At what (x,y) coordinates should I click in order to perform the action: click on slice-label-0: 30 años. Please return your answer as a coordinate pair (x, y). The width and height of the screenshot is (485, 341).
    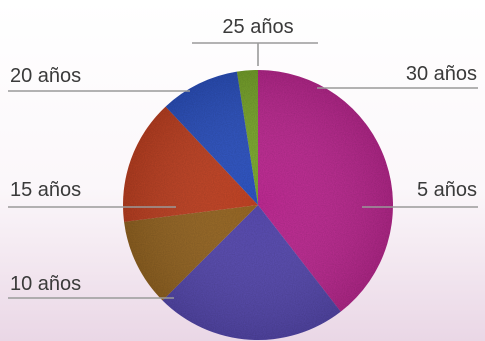
    Looking at the image, I should click on (441, 74).